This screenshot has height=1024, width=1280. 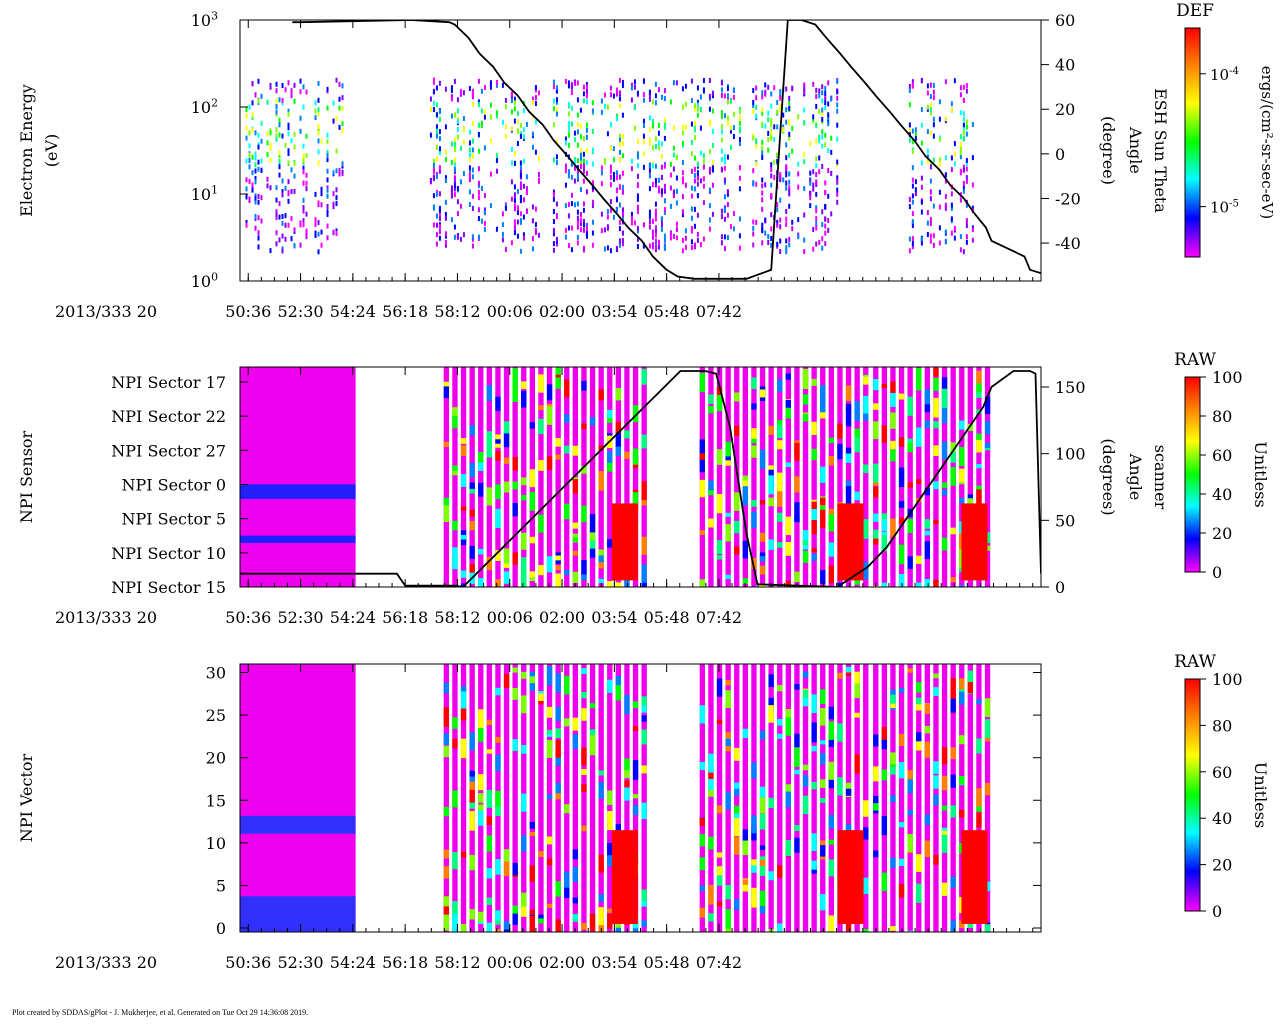 What do you see at coordinates (1065, 109) in the screenshot?
I see `right-tick-label: 20` at bounding box center [1065, 109].